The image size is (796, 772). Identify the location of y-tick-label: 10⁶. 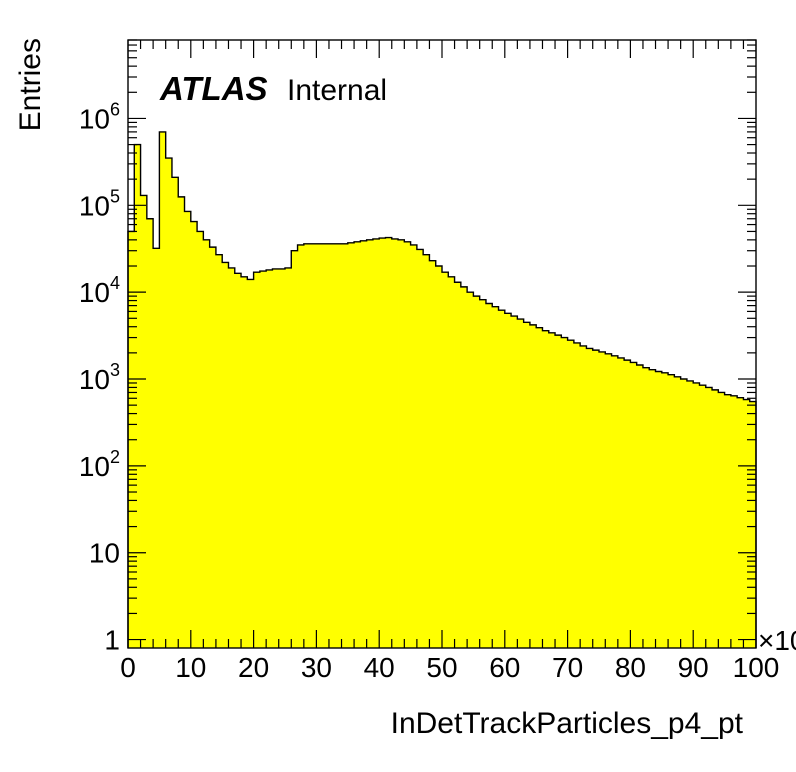
(99, 116).